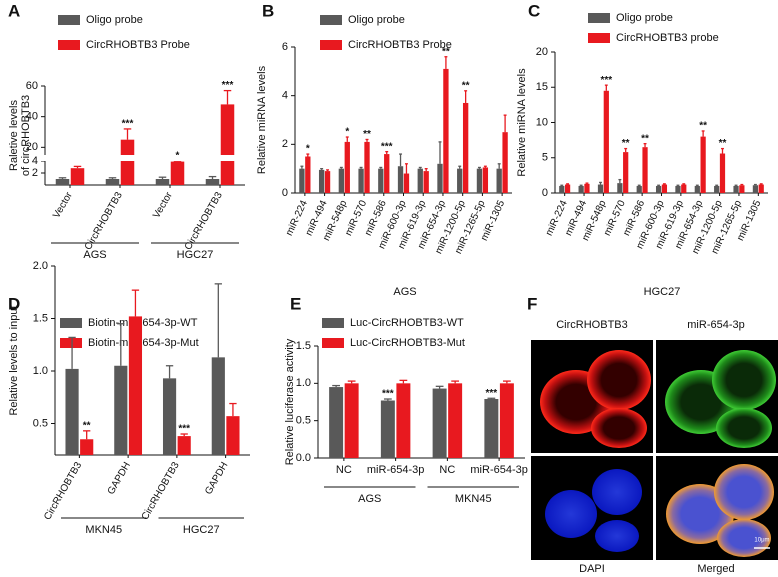 The height and width of the screenshot is (577, 778). Describe the element at coordinates (290, 401) in the screenshot. I see `y-axis-label: Relative luciferase activity` at that location.